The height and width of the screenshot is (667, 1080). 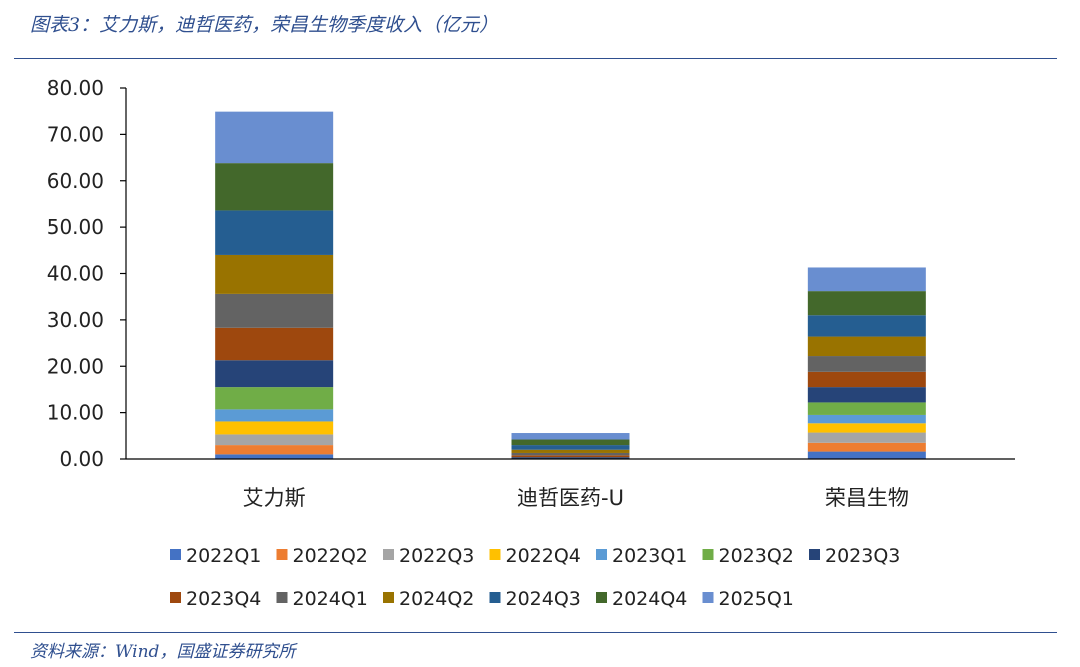 What do you see at coordinates (330, 556) in the screenshot?
I see `legend-label: 2022Q2` at bounding box center [330, 556].